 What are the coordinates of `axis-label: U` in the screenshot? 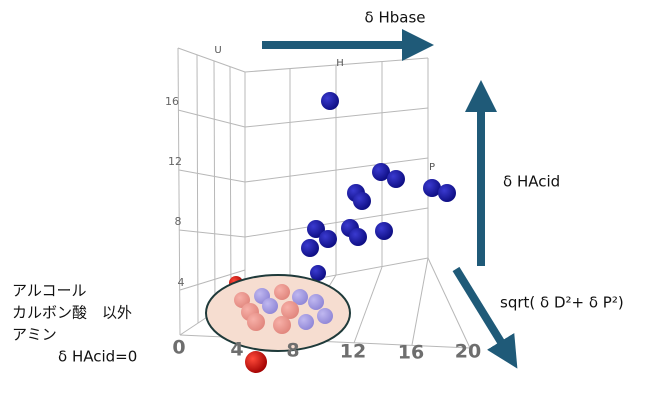 It's located at (217, 50).